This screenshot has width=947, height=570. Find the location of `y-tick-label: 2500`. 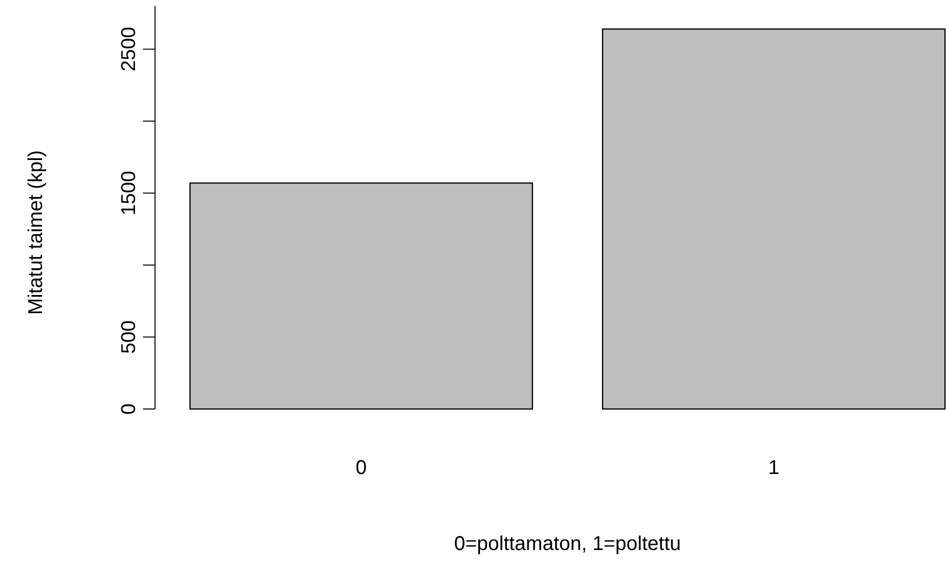

y-tick-label: 2500 is located at coordinates (129, 49).